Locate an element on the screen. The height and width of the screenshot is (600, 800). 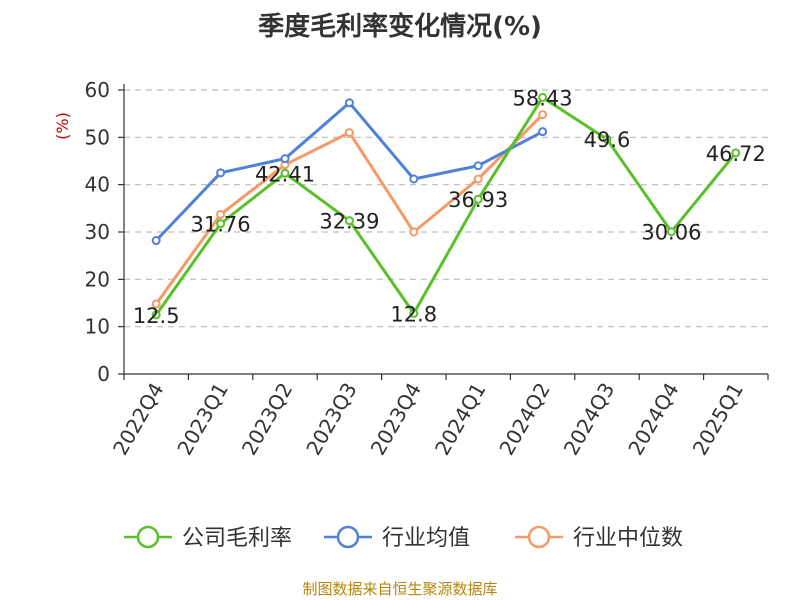
data-label: 46.72 is located at coordinates (736, 154).